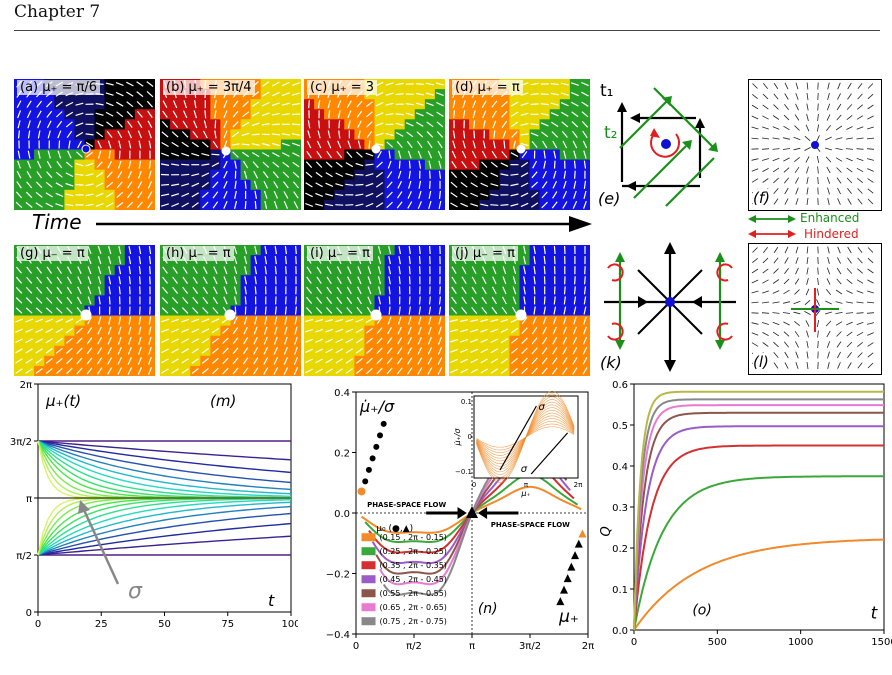 This screenshot has width=892, height=675. I want to click on legend-entry: (0.75 , 2π - 0.75), so click(413, 621).